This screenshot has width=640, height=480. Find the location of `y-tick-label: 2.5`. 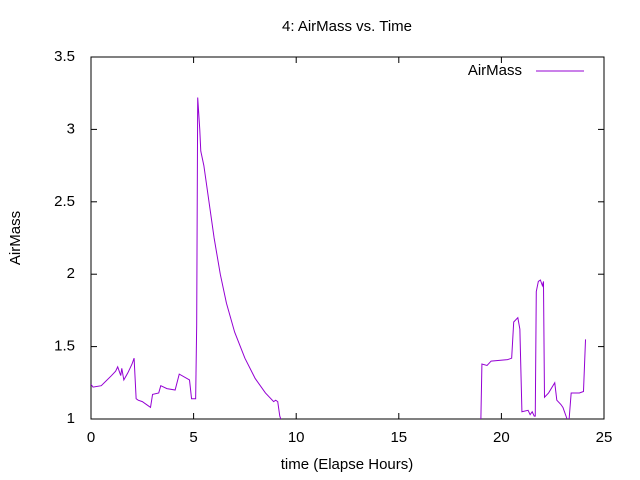

y-tick-label: 2.5 is located at coordinates (64, 201).